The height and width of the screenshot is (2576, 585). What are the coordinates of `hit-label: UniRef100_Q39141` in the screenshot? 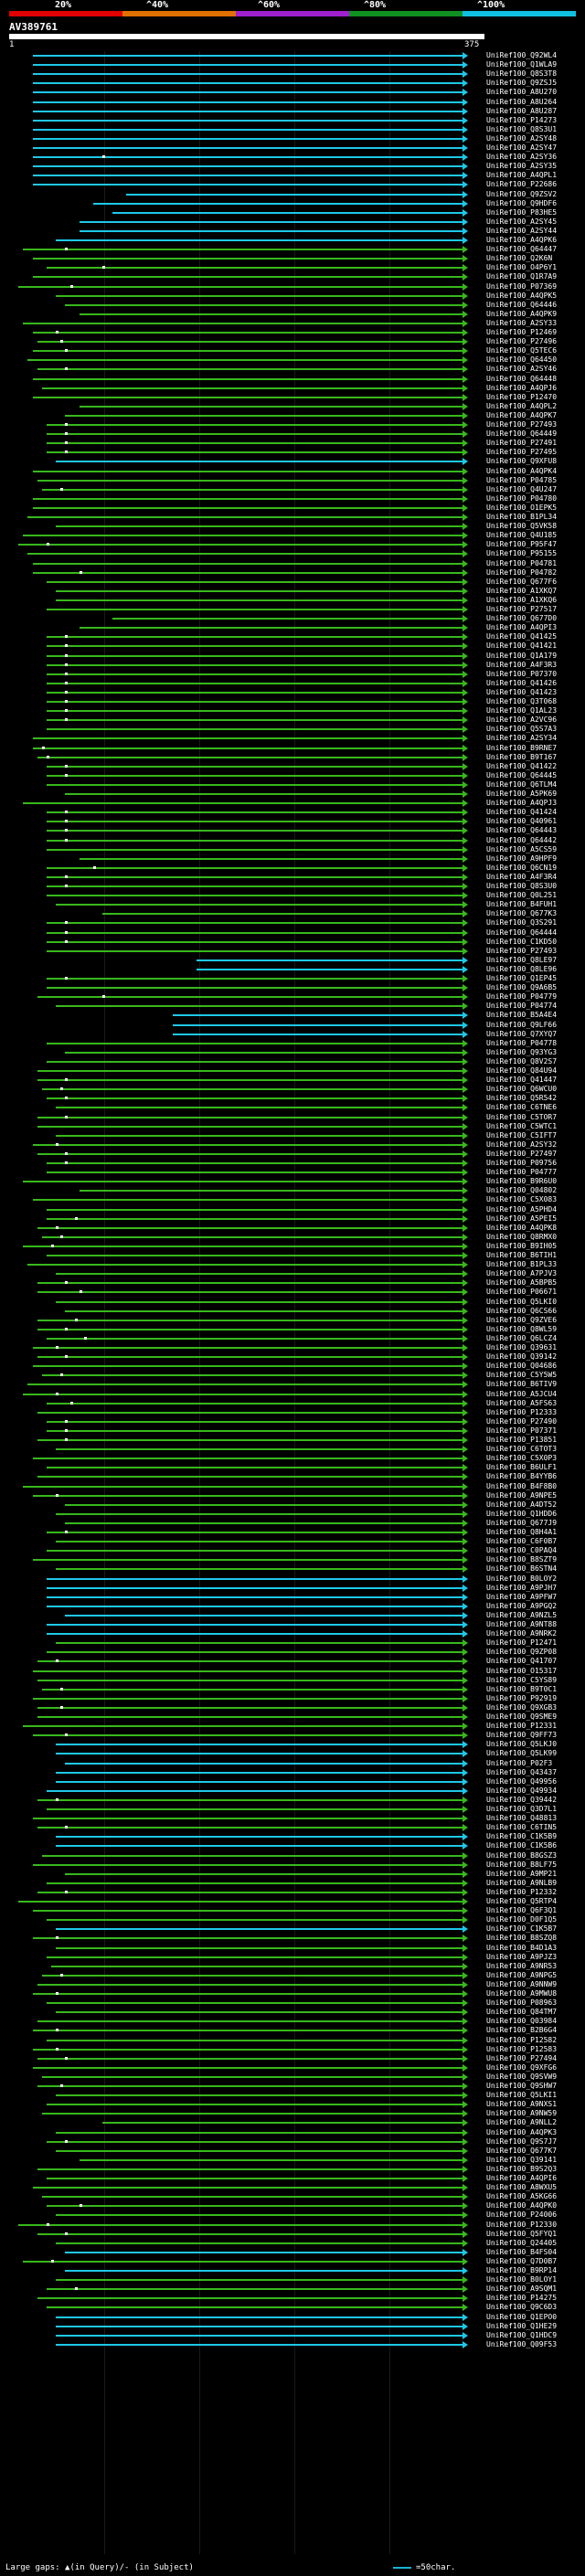 It's located at (522, 2159).